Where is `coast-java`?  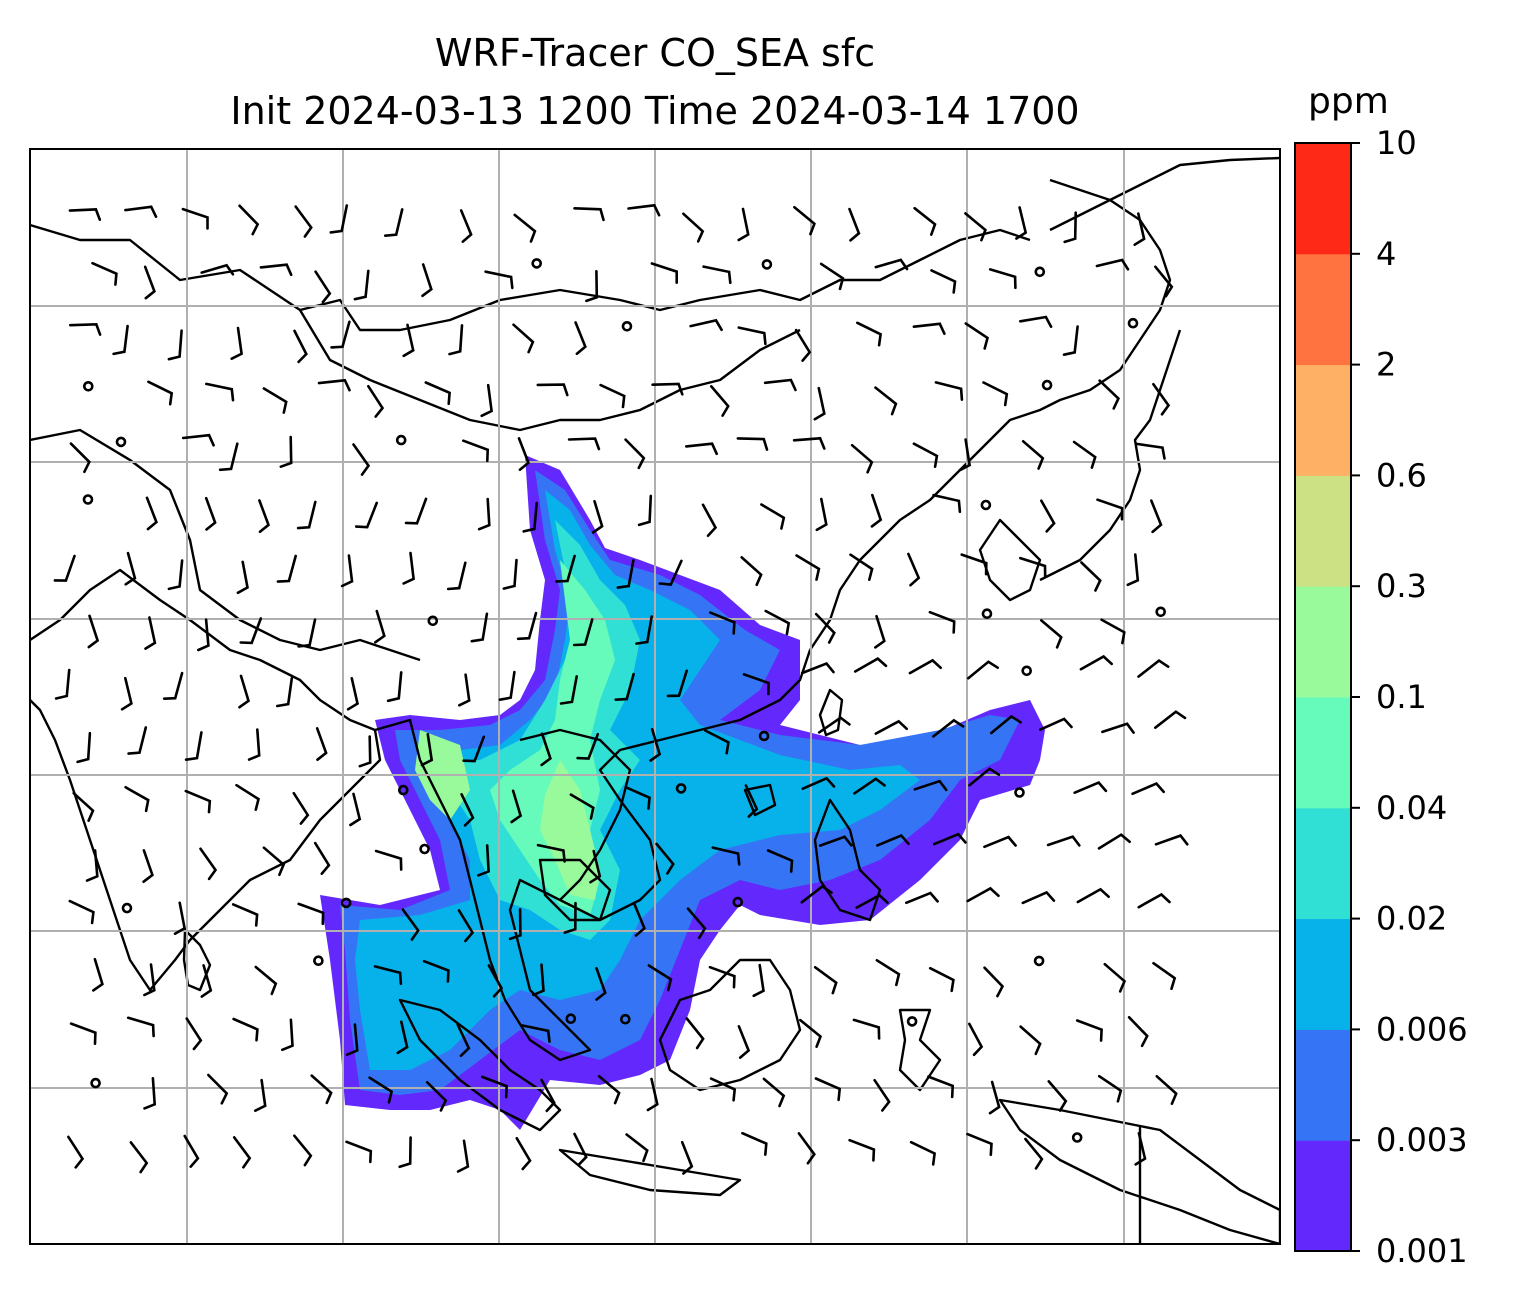
coast-java is located at coordinates (650, 1172).